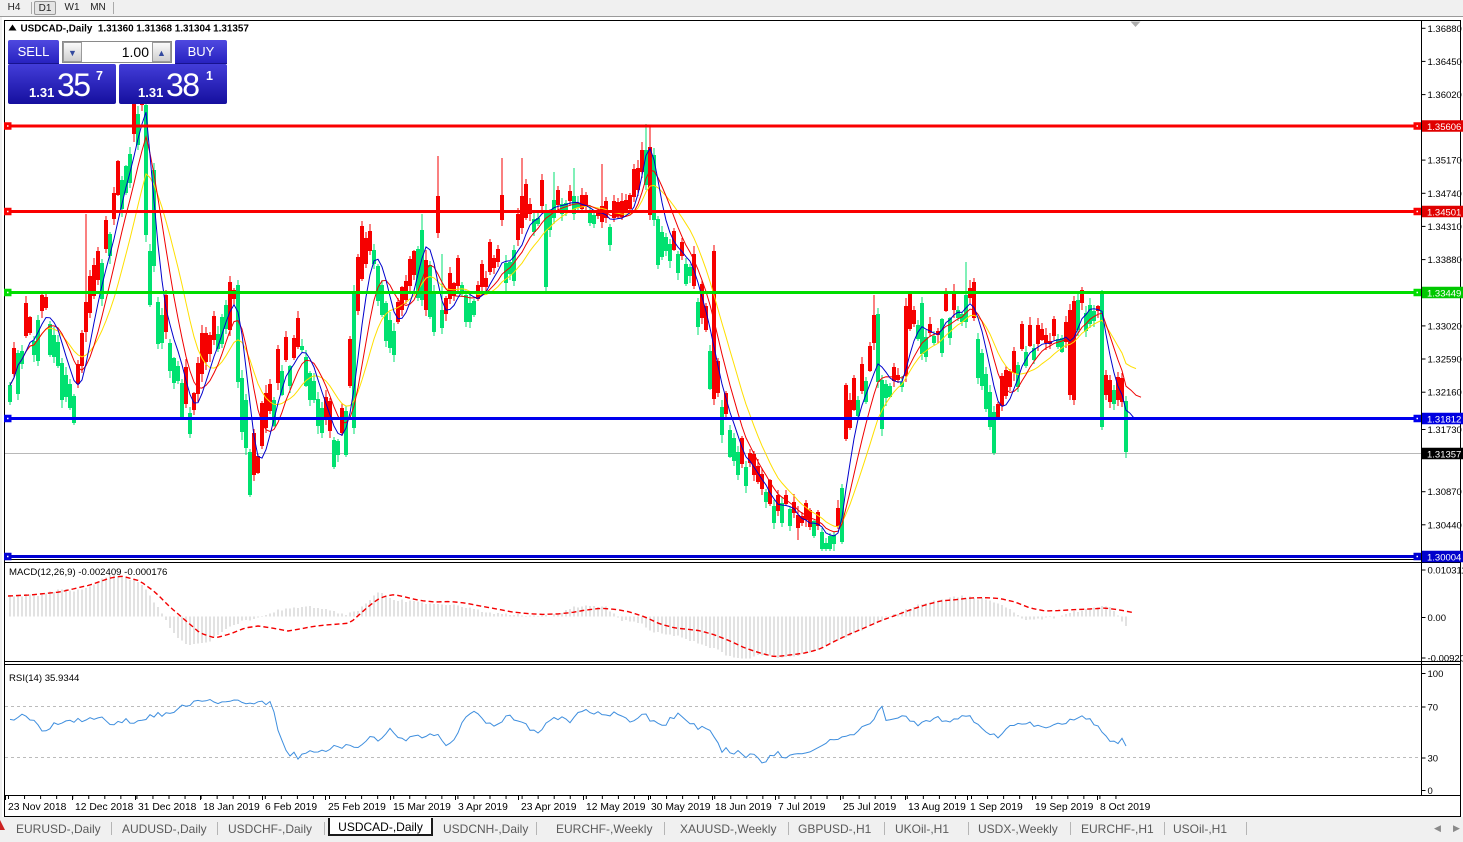  Describe the element at coordinates (1433, 708) in the screenshot. I see `svg-text: 70` at that location.